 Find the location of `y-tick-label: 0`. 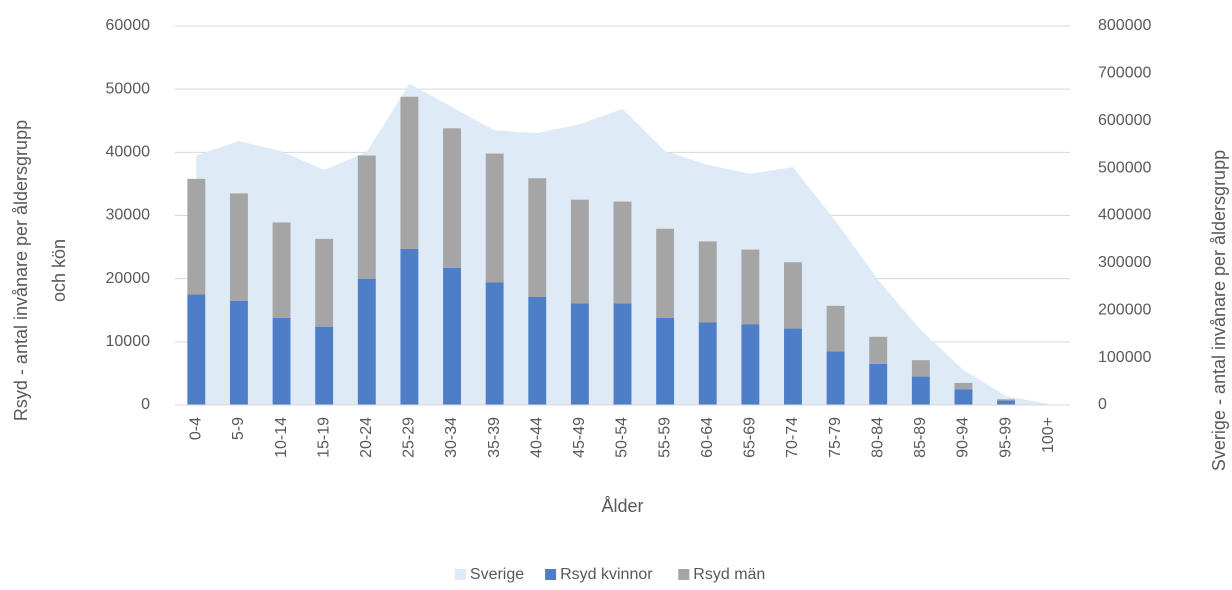

y-tick-label: 0 is located at coordinates (145, 404).